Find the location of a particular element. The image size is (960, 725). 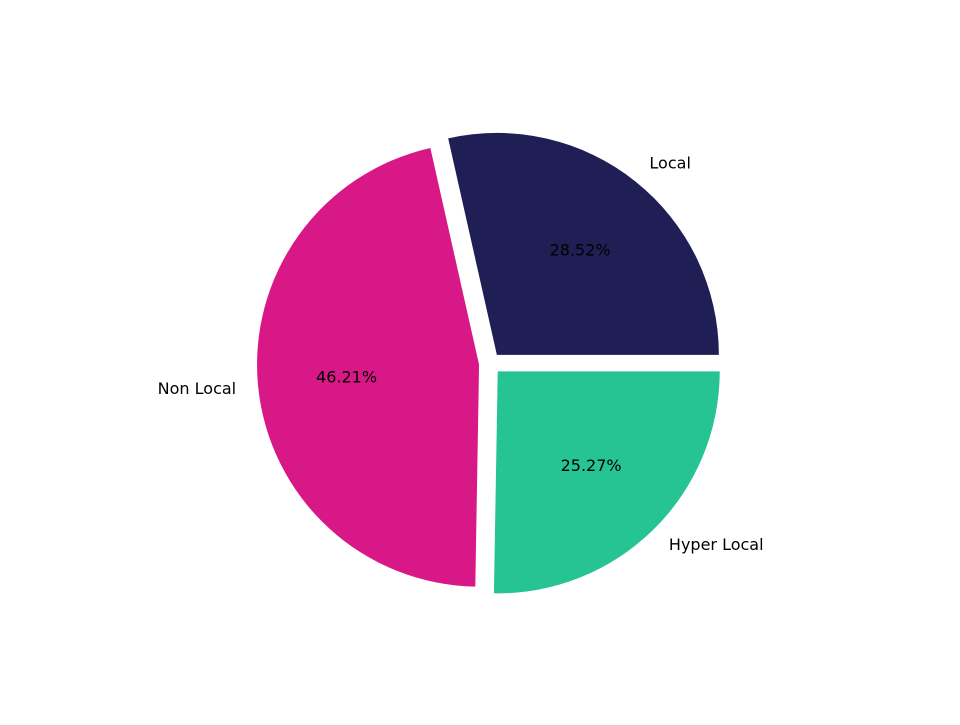

pie-slice-non-local is located at coordinates (368, 367).